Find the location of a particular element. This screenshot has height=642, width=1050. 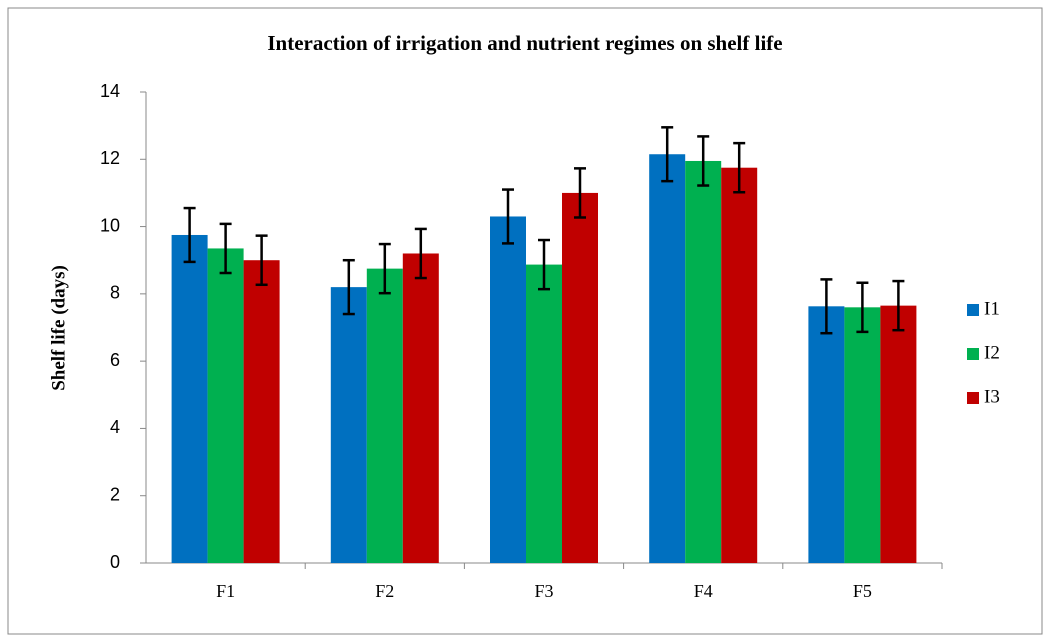

y-tick-label: 4 is located at coordinates (115, 427).